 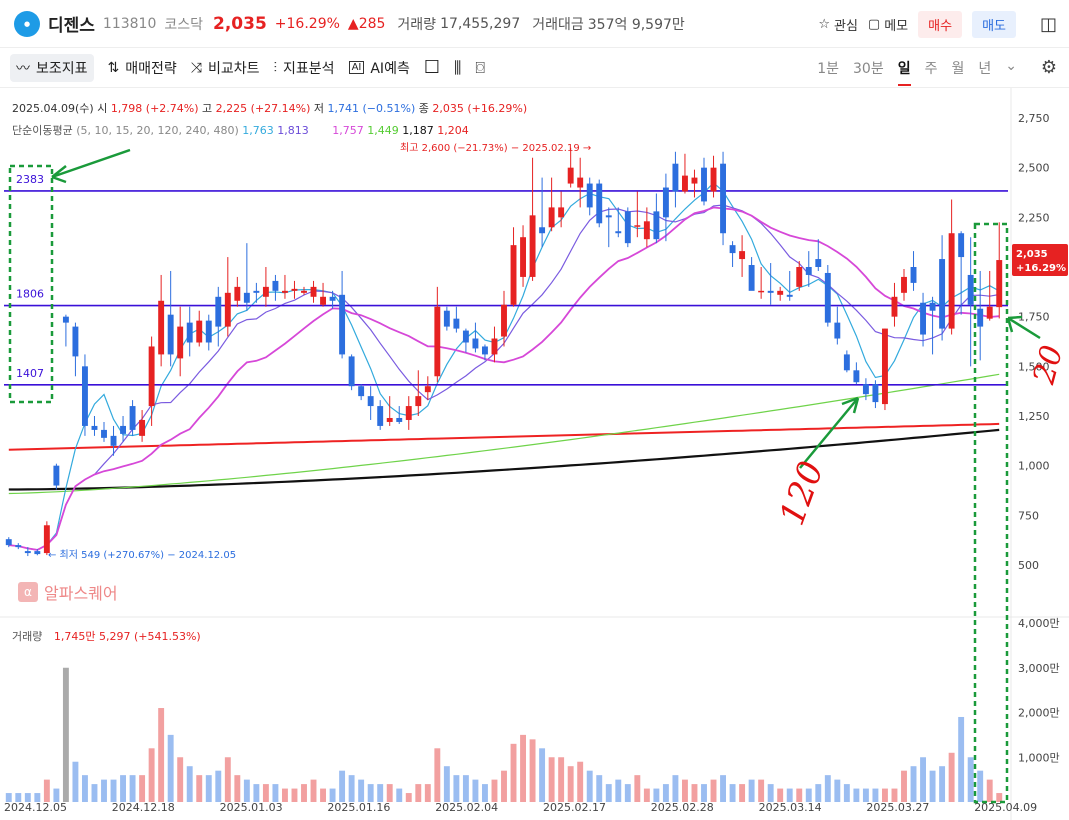 I want to click on arrow-annotation, so click(x=829, y=432).